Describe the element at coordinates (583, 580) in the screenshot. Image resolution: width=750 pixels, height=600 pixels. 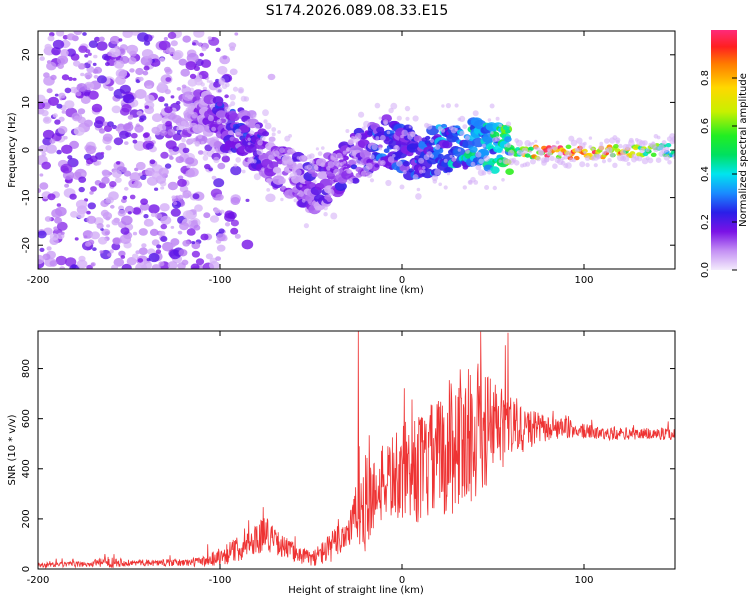
I see `snr-x-tick-label: 100` at that location.